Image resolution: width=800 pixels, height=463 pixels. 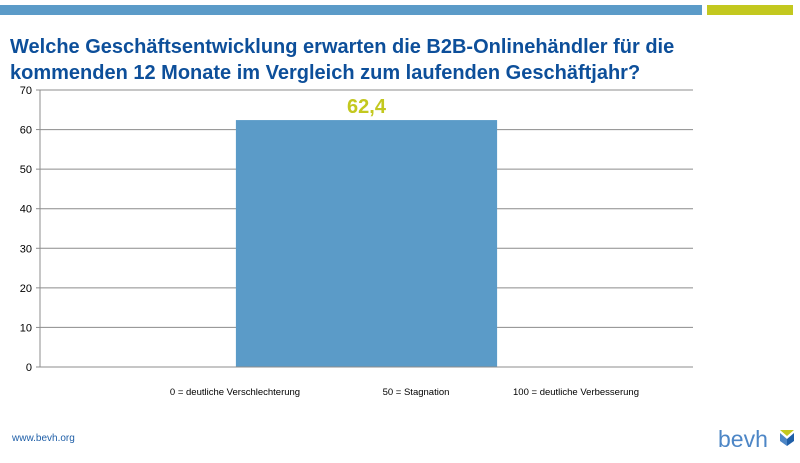 I want to click on x-tick-label: 50 = Stagnation, so click(x=416, y=392).